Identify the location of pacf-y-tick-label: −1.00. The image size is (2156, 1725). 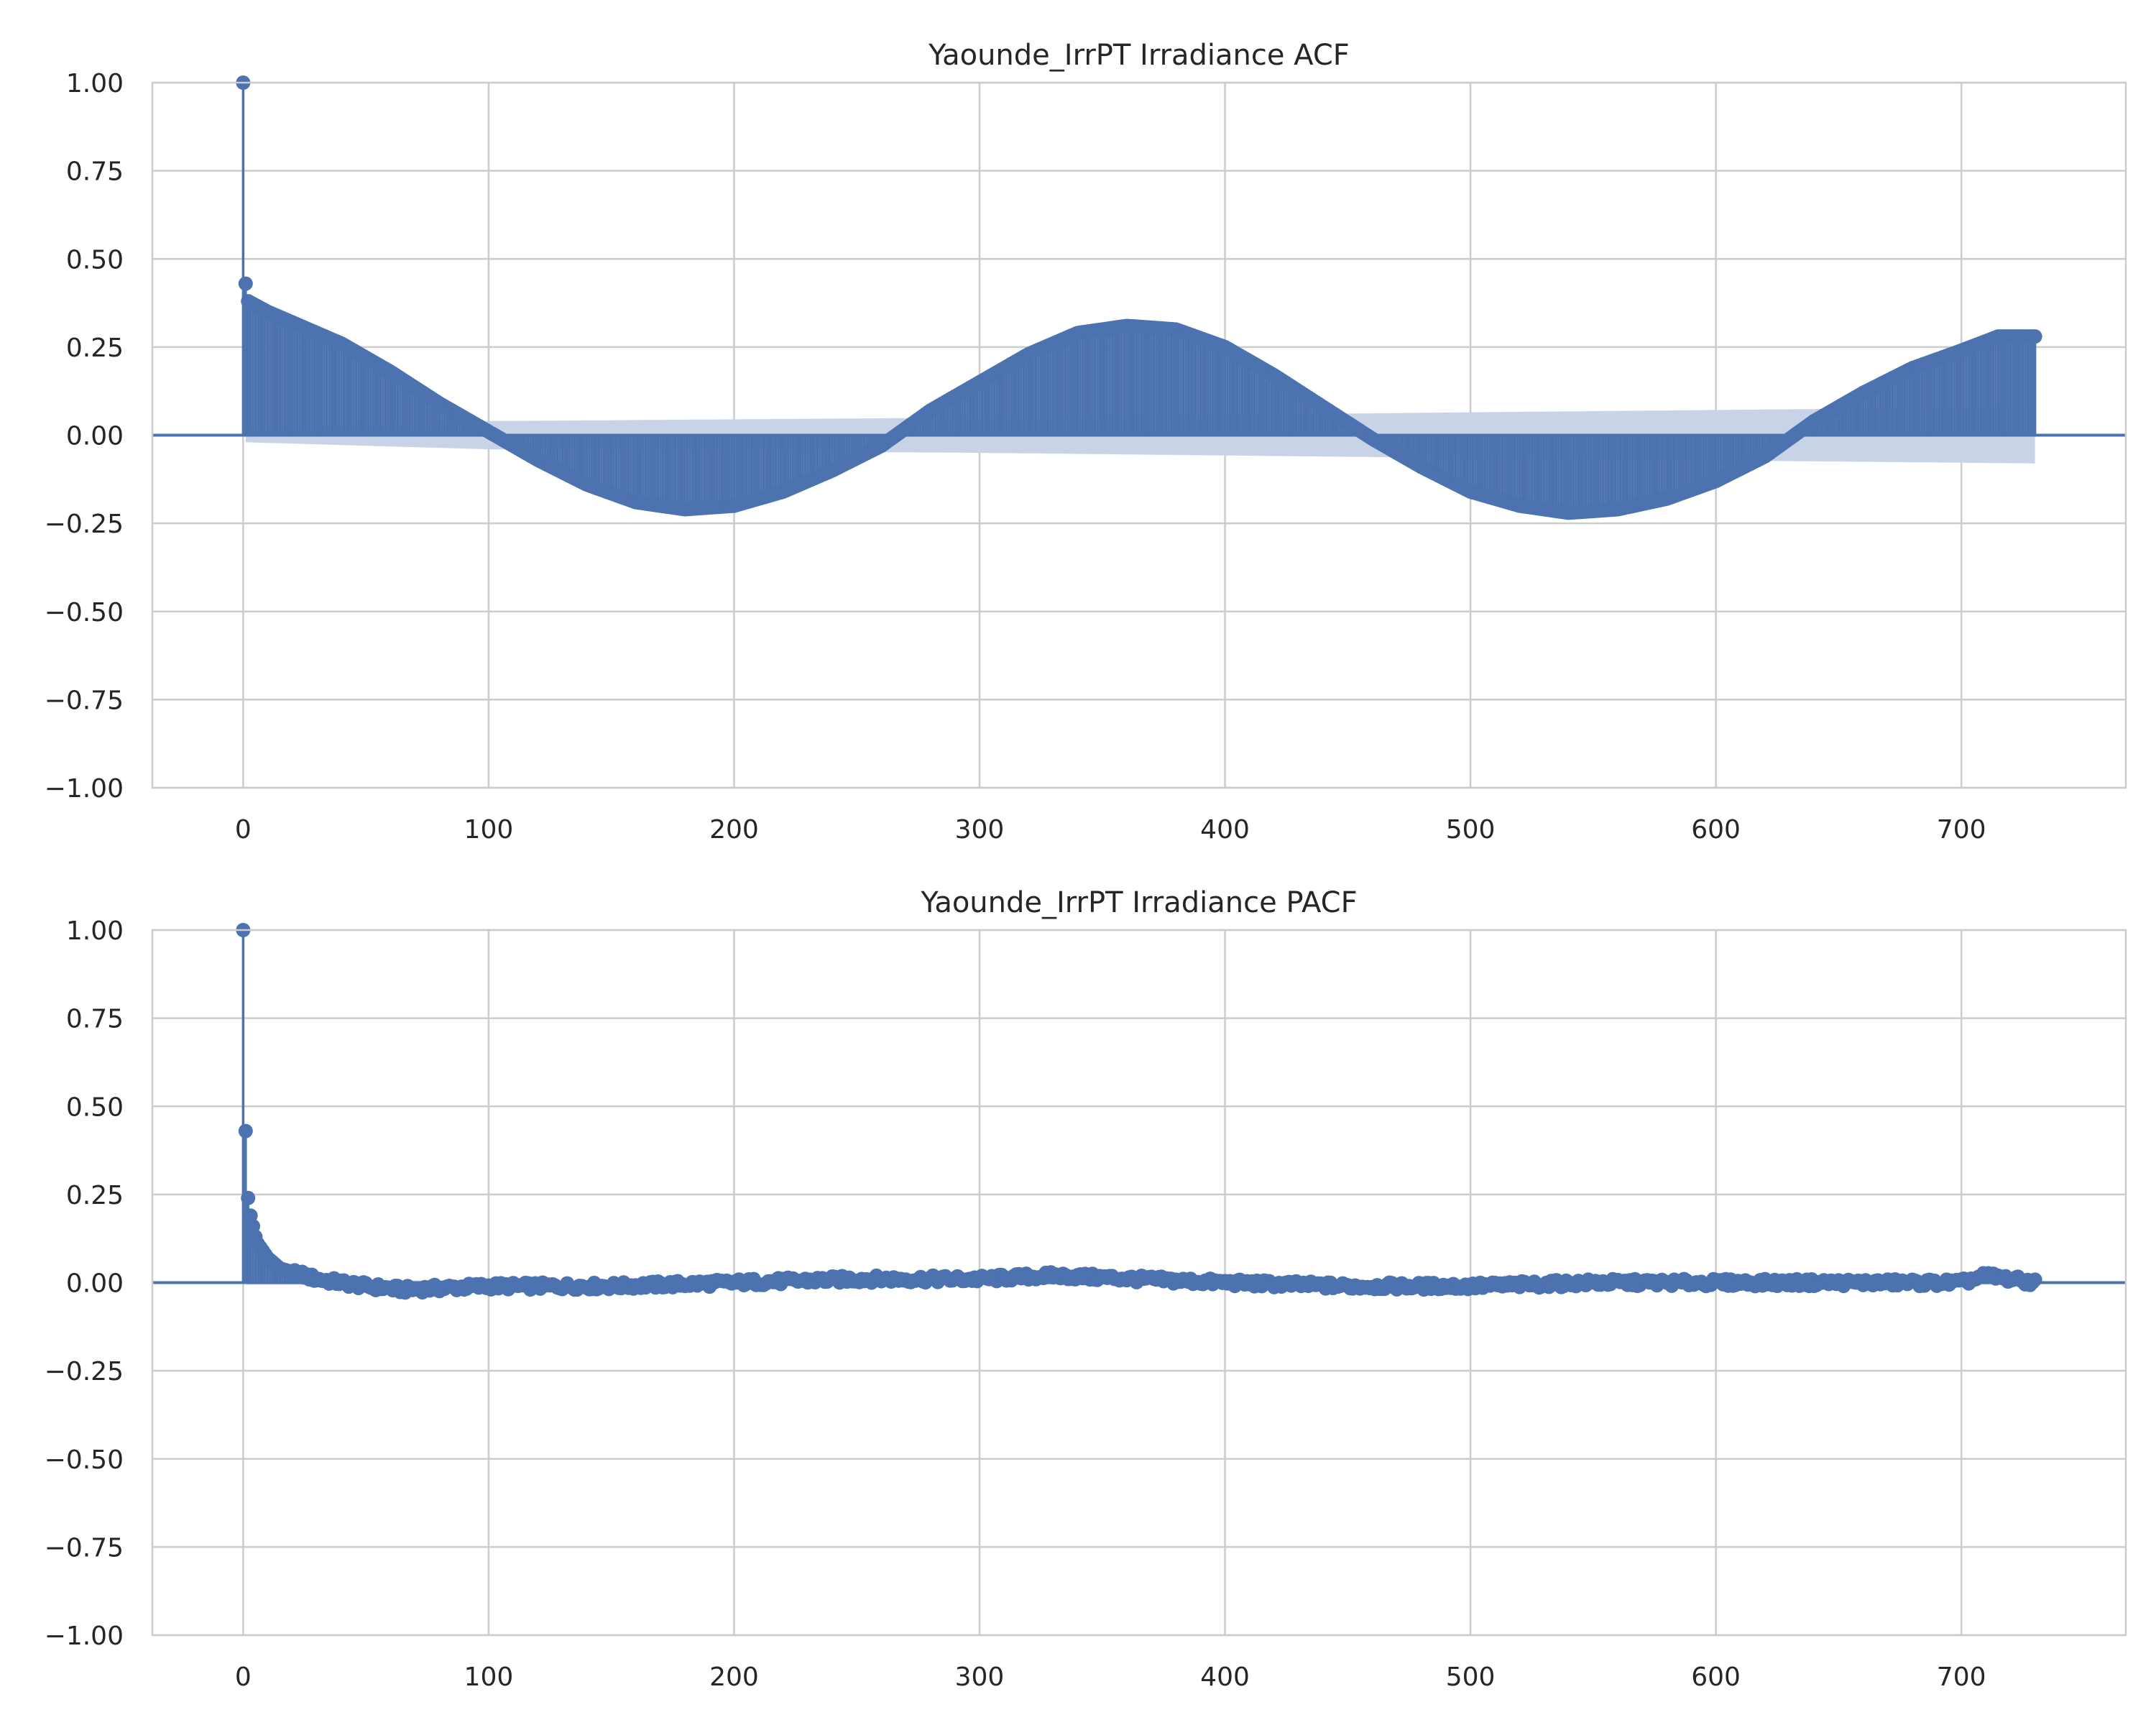
(85, 1636).